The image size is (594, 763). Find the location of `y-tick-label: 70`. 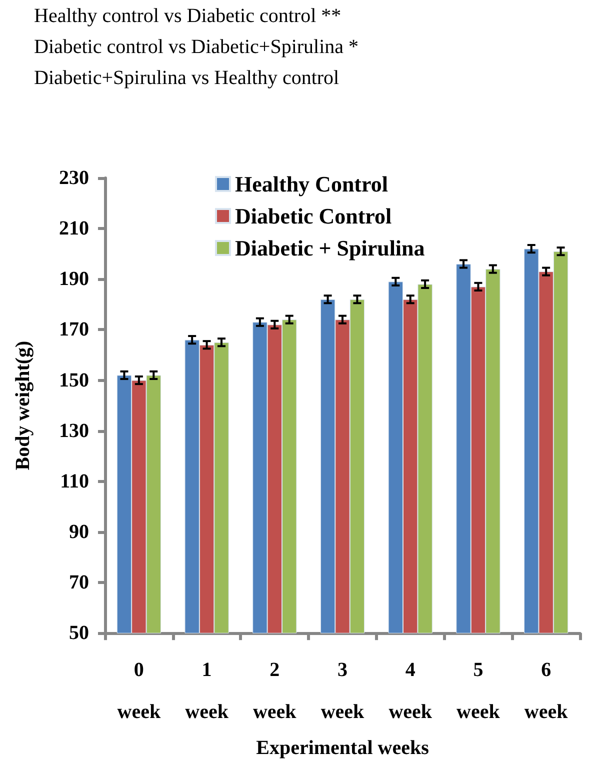

y-tick-label: 70 is located at coordinates (79, 583).